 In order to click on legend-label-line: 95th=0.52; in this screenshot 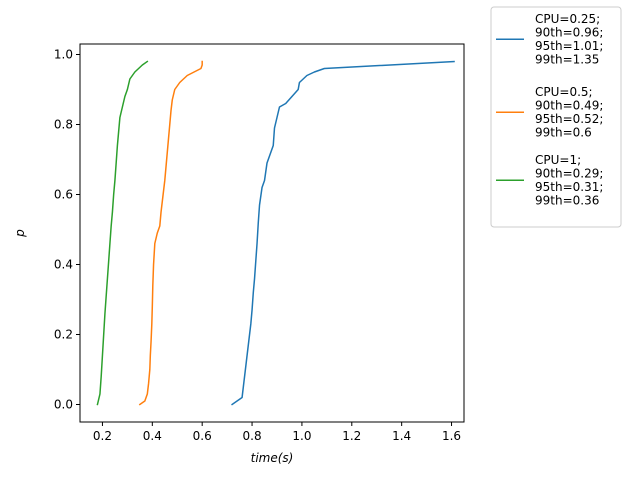, I will do `click(569, 119)`.